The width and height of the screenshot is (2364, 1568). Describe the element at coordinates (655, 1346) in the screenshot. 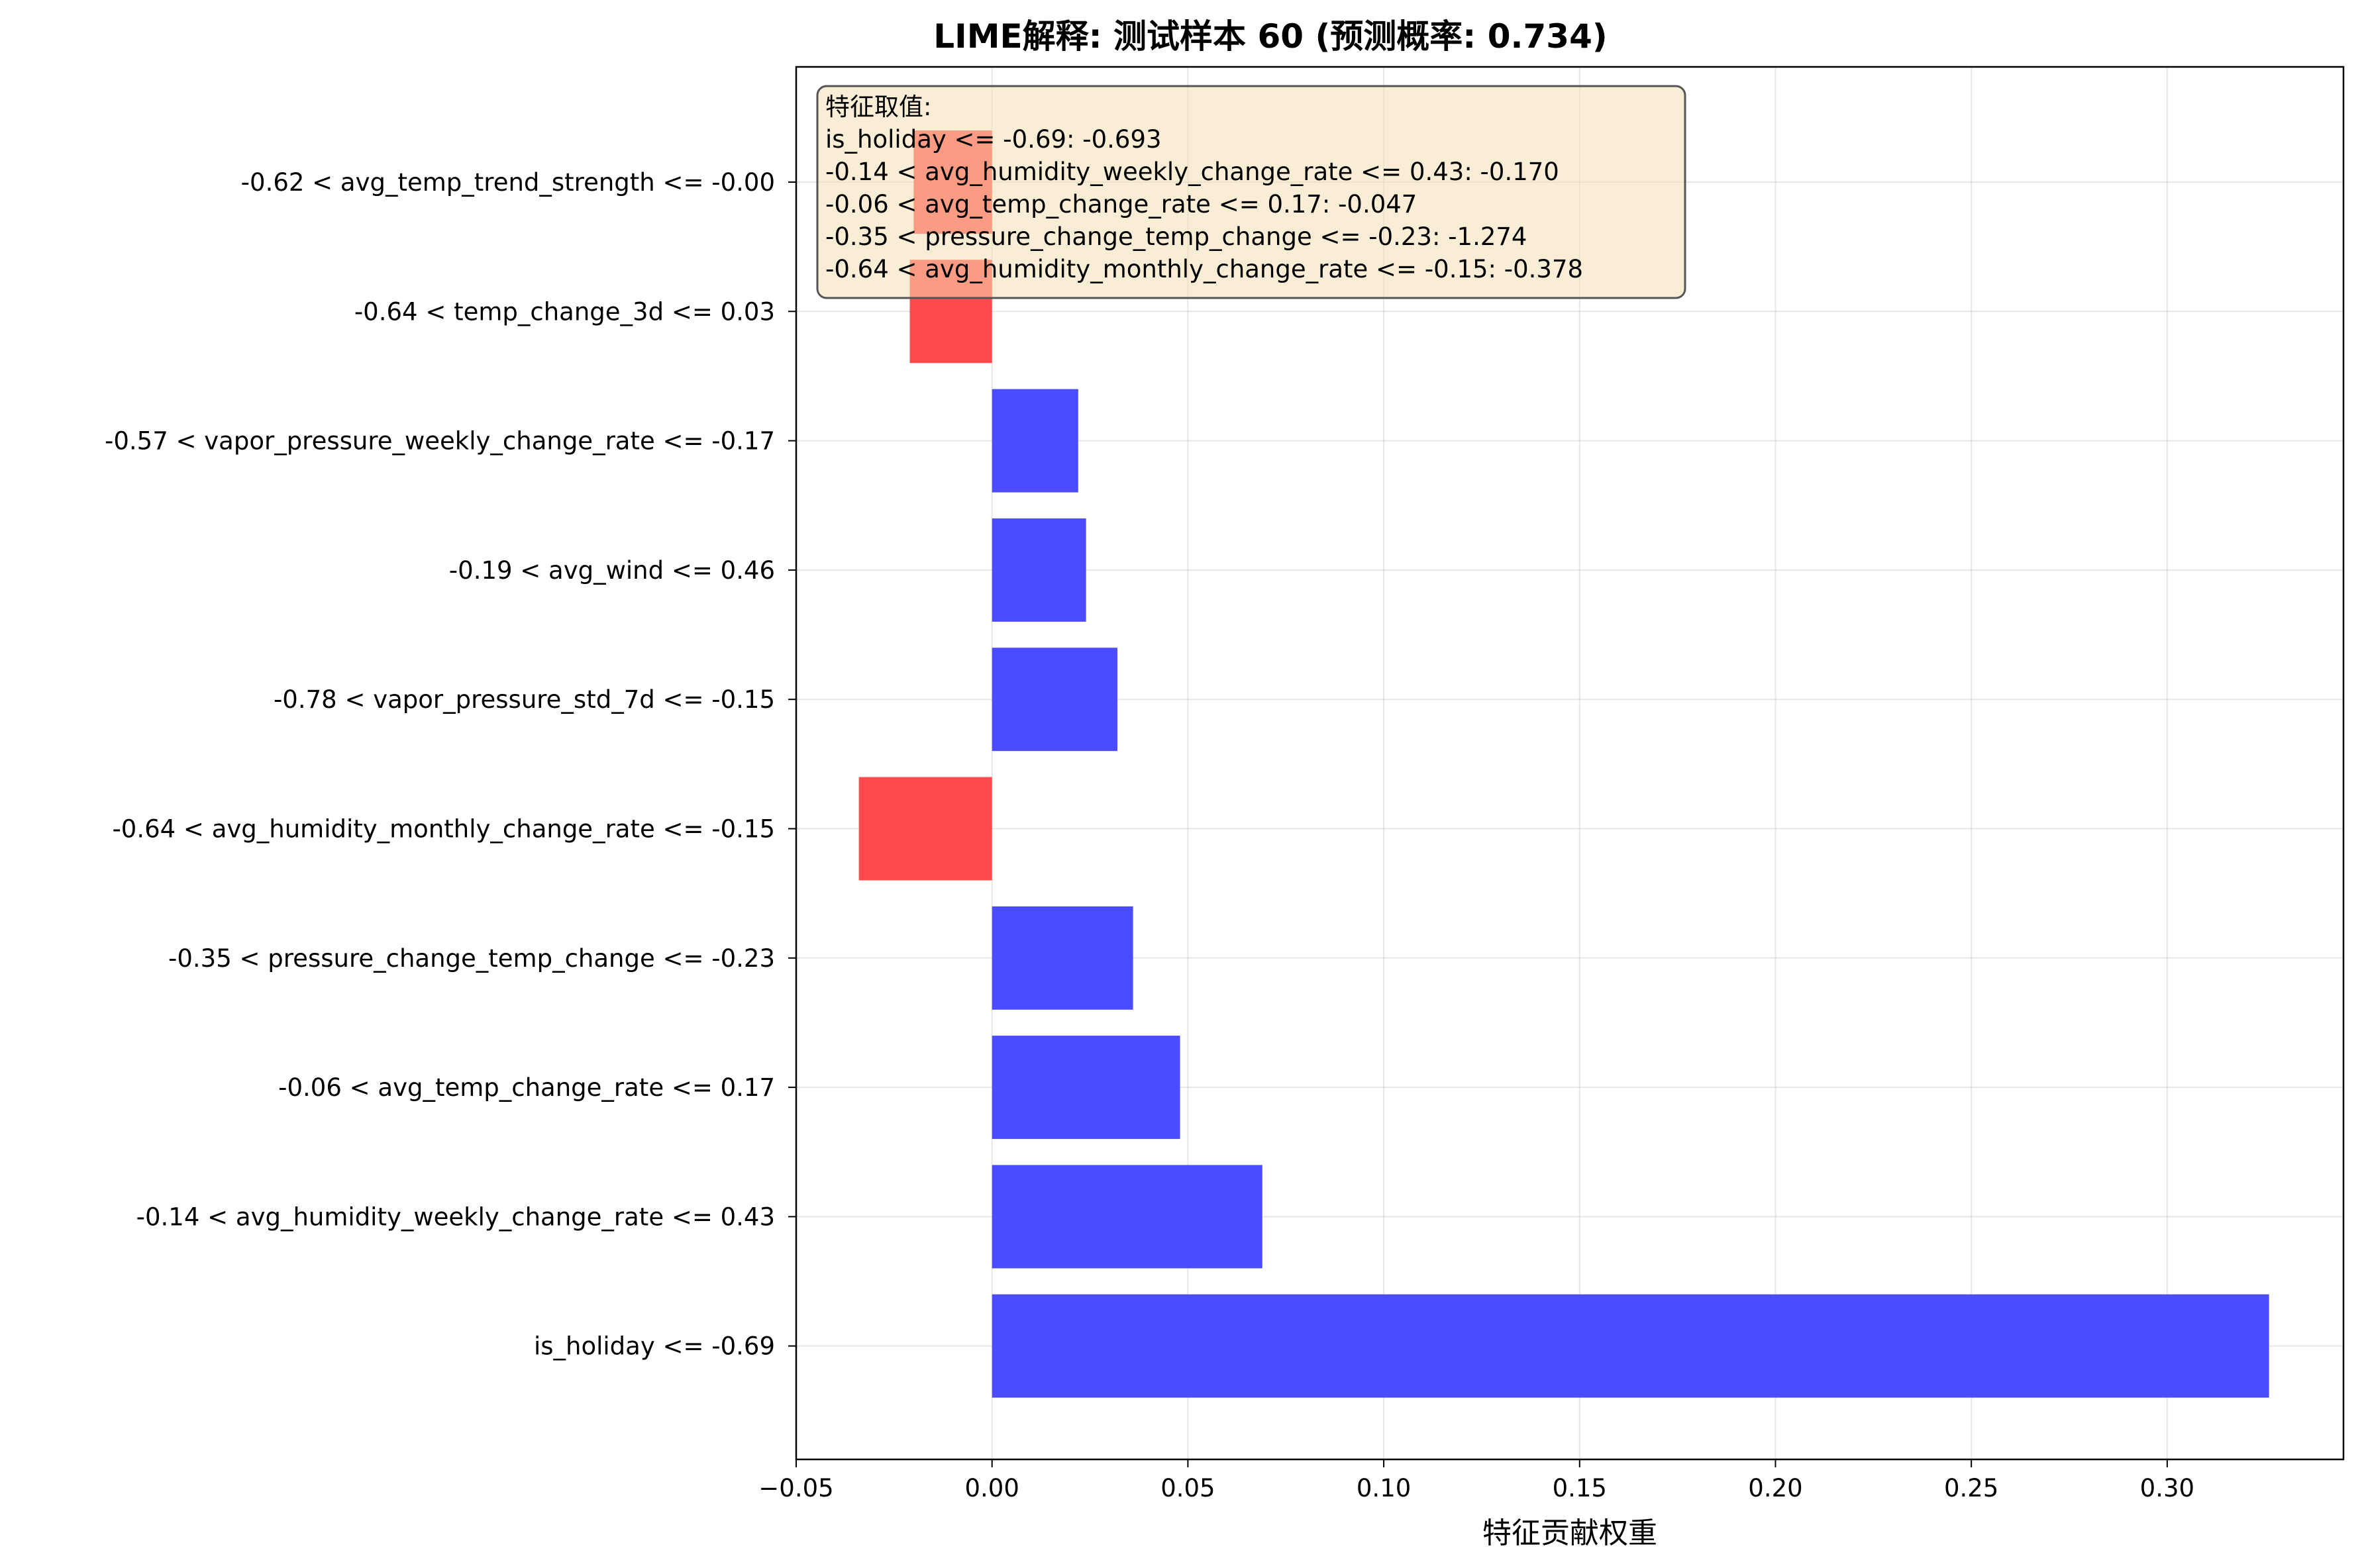

I see `y-tick-label: is_holiday <= -0.69` at that location.